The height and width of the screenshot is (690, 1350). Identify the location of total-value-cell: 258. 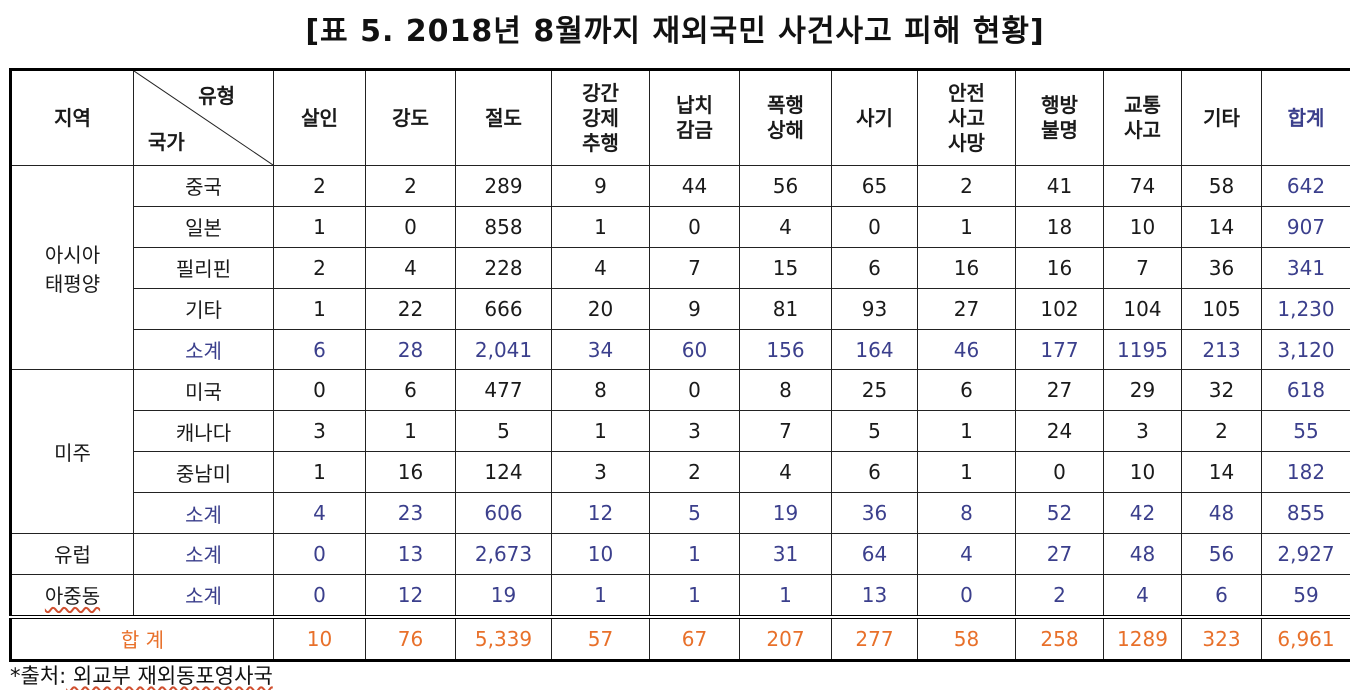
(1060, 639).